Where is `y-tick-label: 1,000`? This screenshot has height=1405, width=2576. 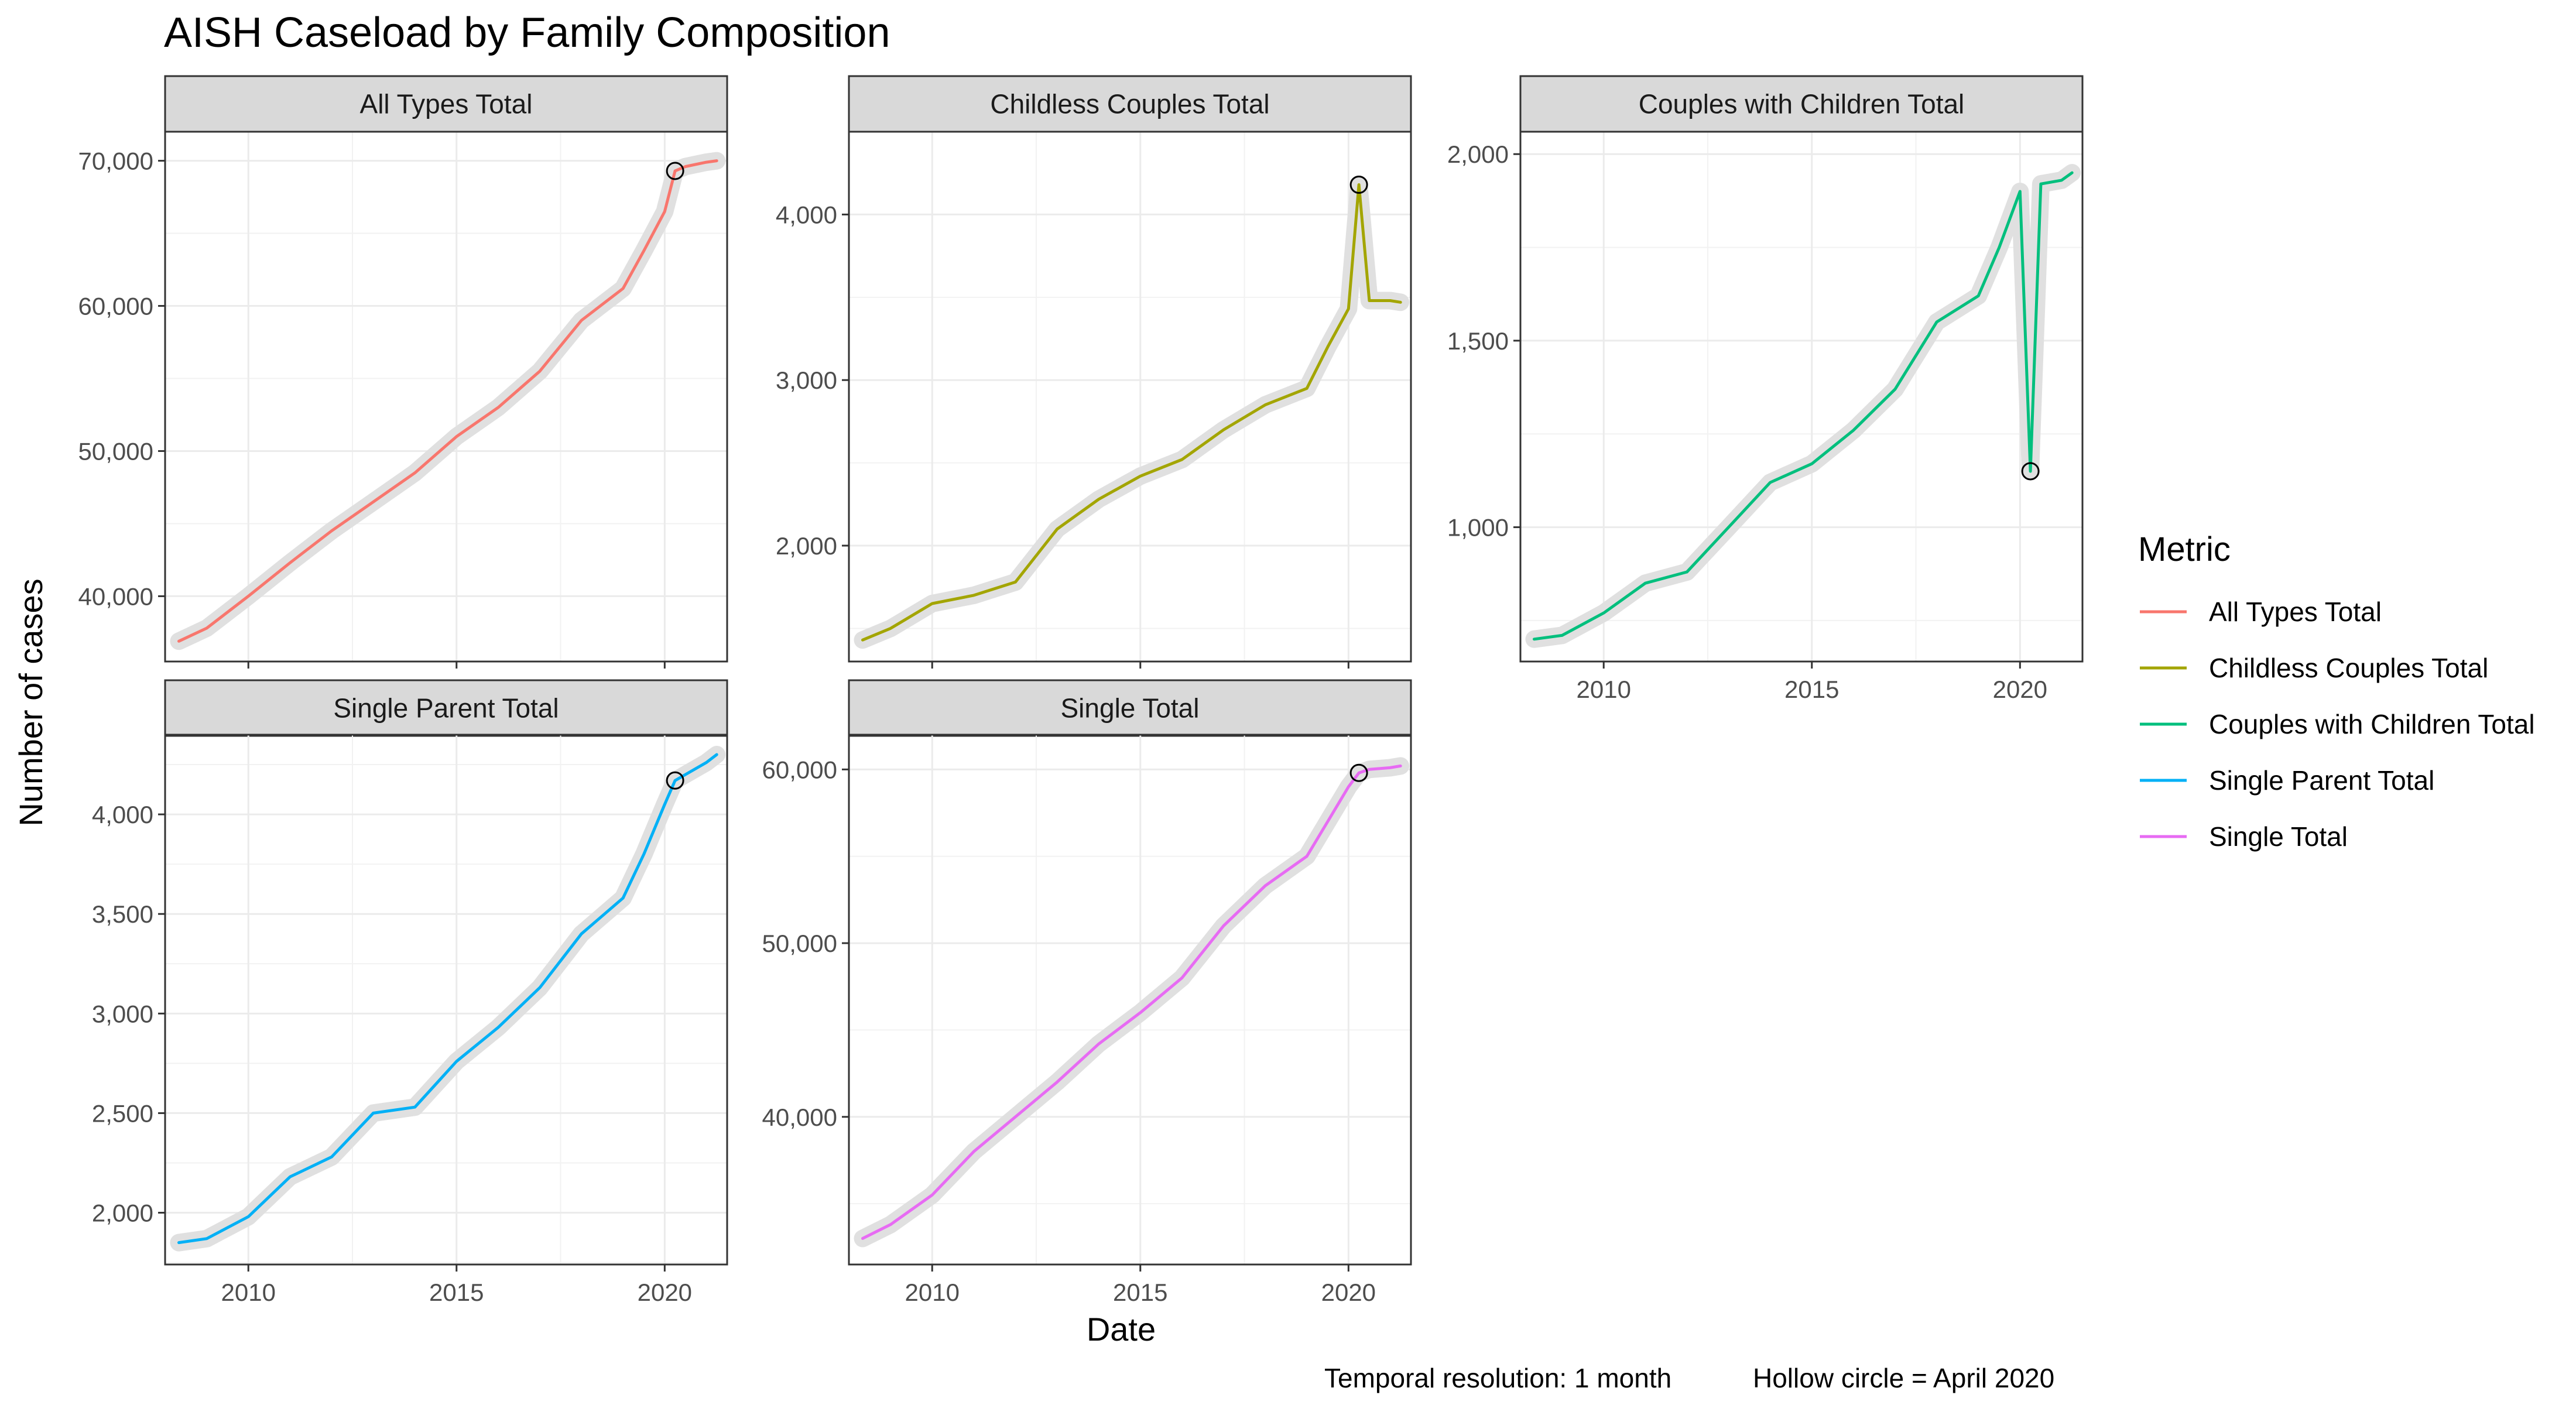 y-tick-label: 1,000 is located at coordinates (1478, 528).